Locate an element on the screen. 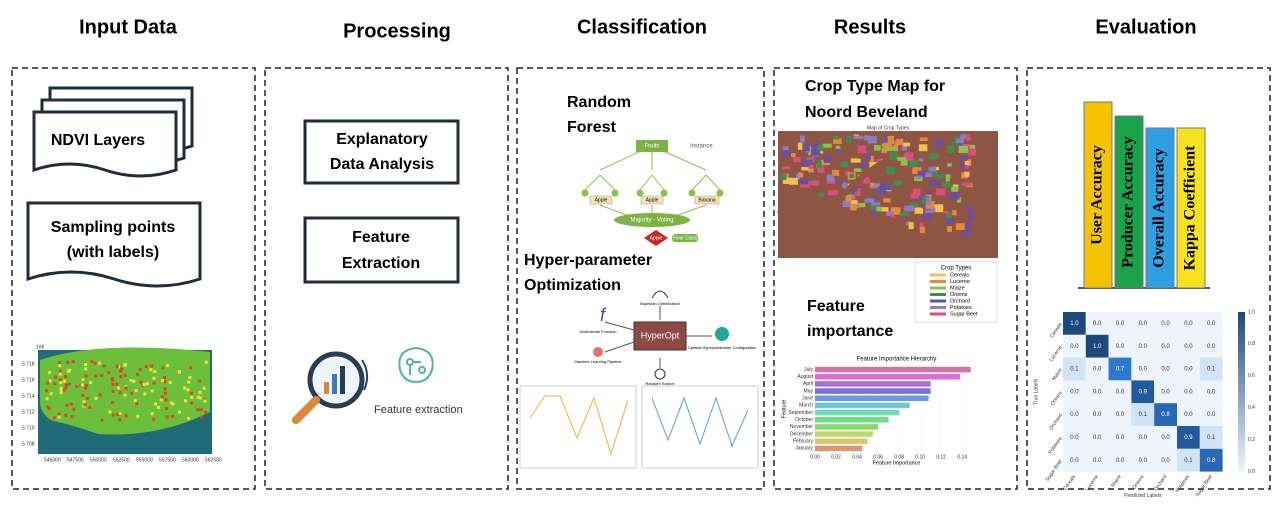 This screenshot has height=507, width=1280. rf-text: Instance is located at coordinates (701, 147).